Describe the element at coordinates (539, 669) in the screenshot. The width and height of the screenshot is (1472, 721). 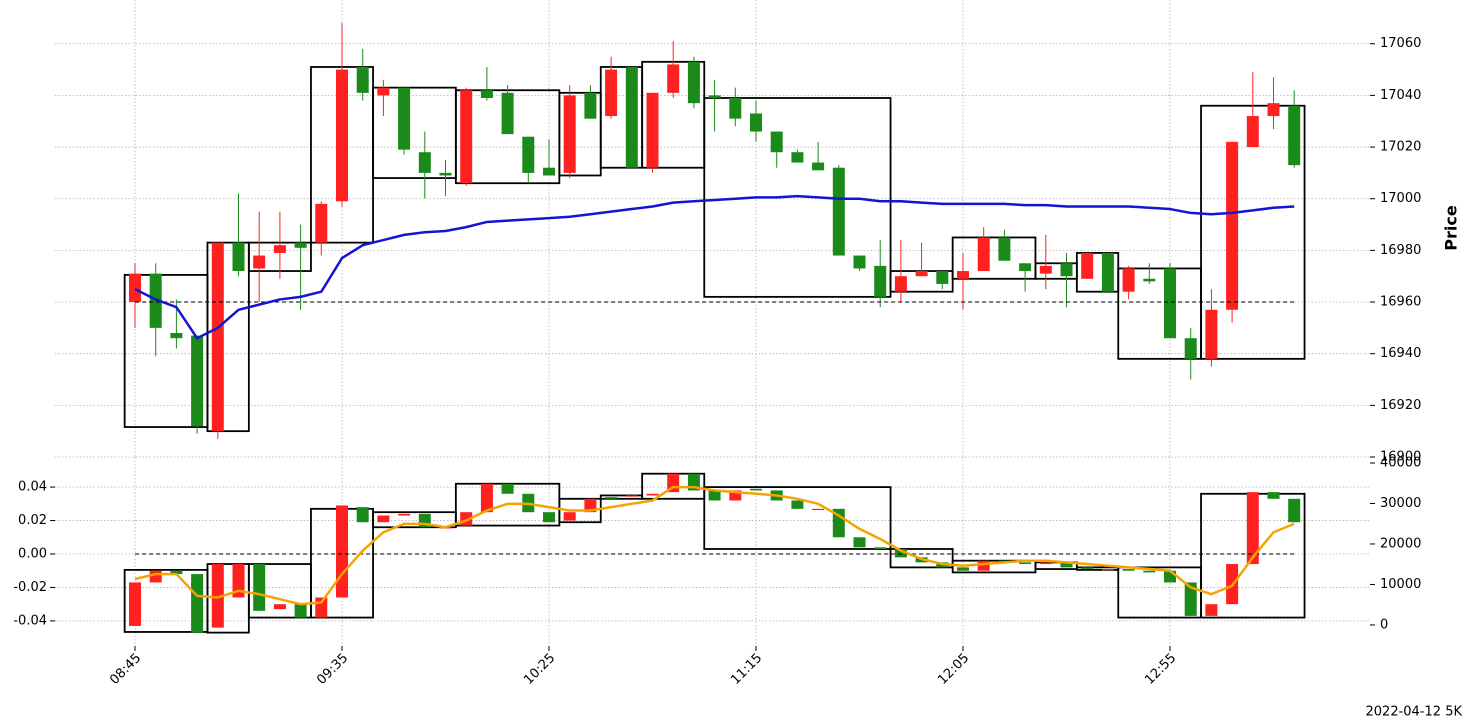
I see `x-tick-label: 10:25` at that location.